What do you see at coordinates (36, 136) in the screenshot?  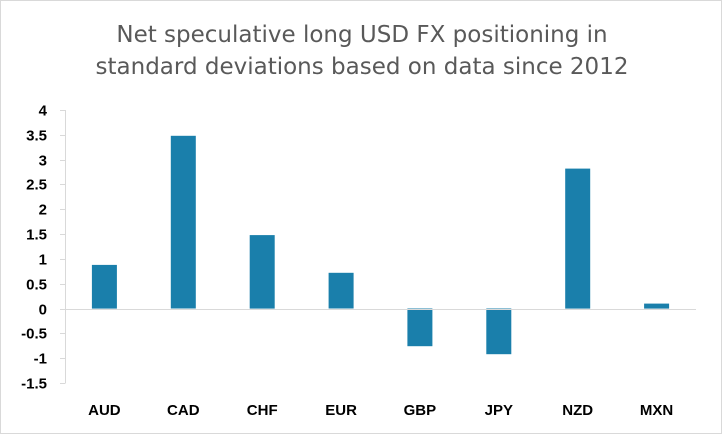 I see `y-tick-label: 3.5` at bounding box center [36, 136].